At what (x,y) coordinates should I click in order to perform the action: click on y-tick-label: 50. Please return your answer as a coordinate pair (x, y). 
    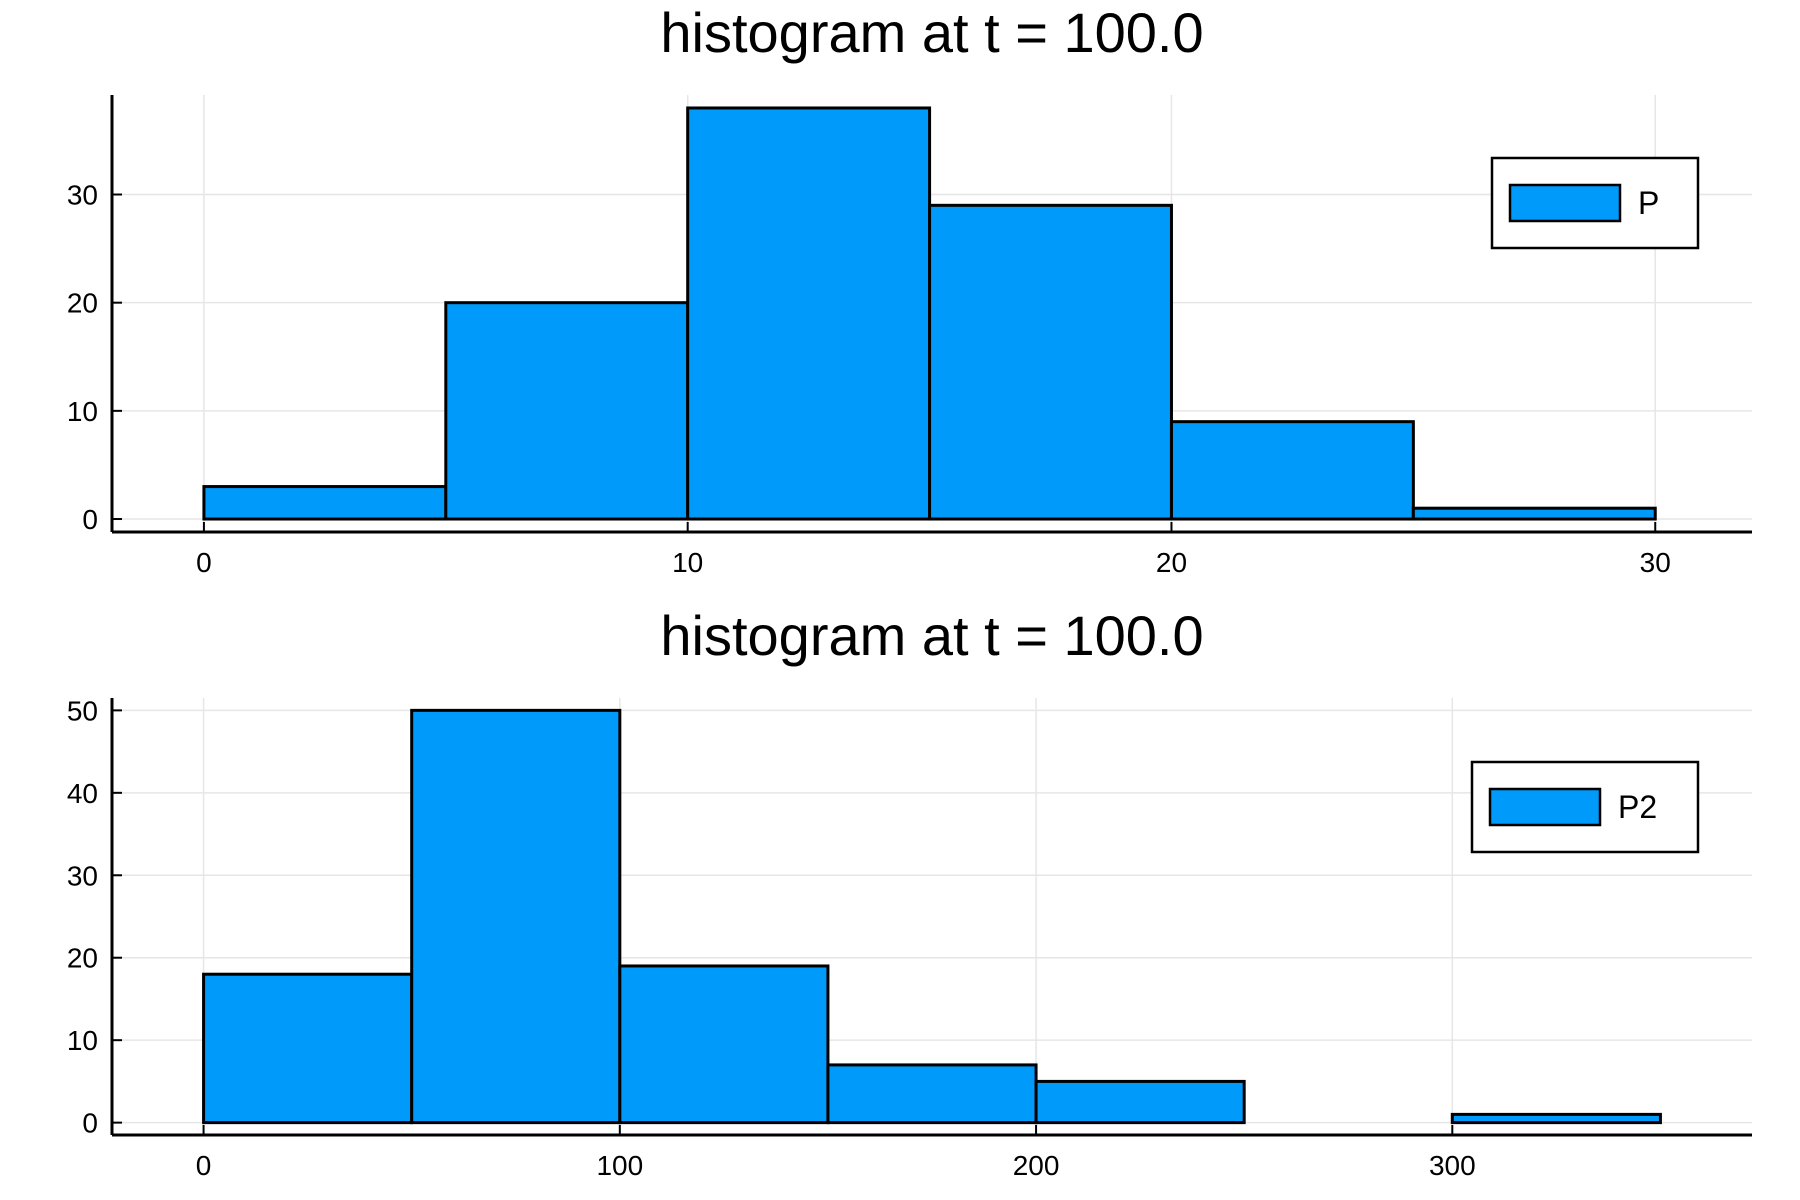
    Looking at the image, I should click on (82, 710).